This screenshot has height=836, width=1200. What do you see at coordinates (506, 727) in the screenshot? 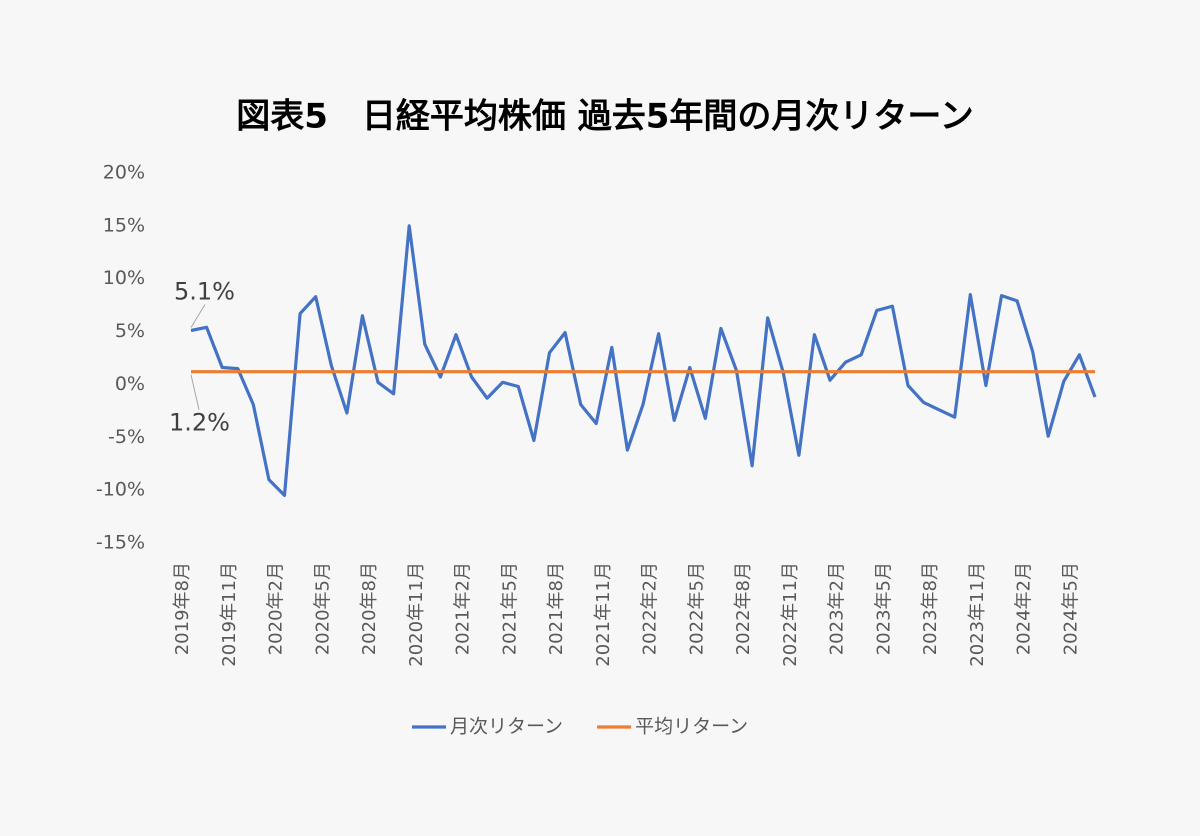
I see `legend-label: 月次リターン` at bounding box center [506, 727].